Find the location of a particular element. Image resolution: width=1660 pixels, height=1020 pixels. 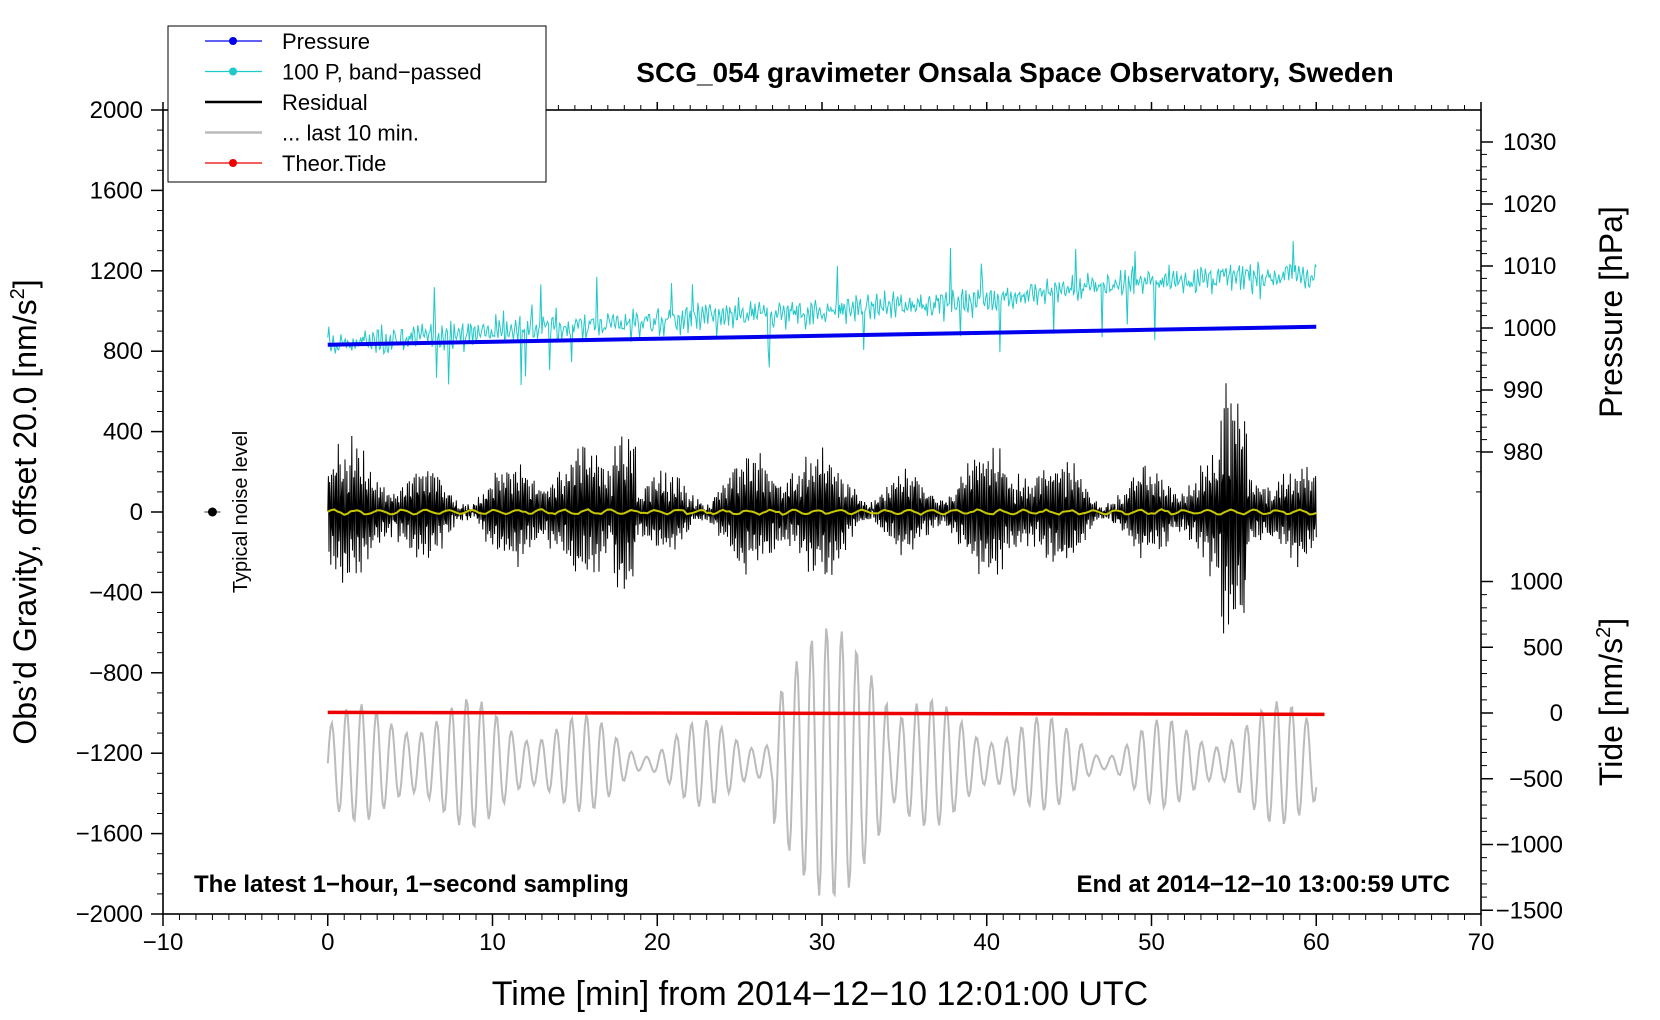

x-tick-label: 70 is located at coordinates (1481, 942).